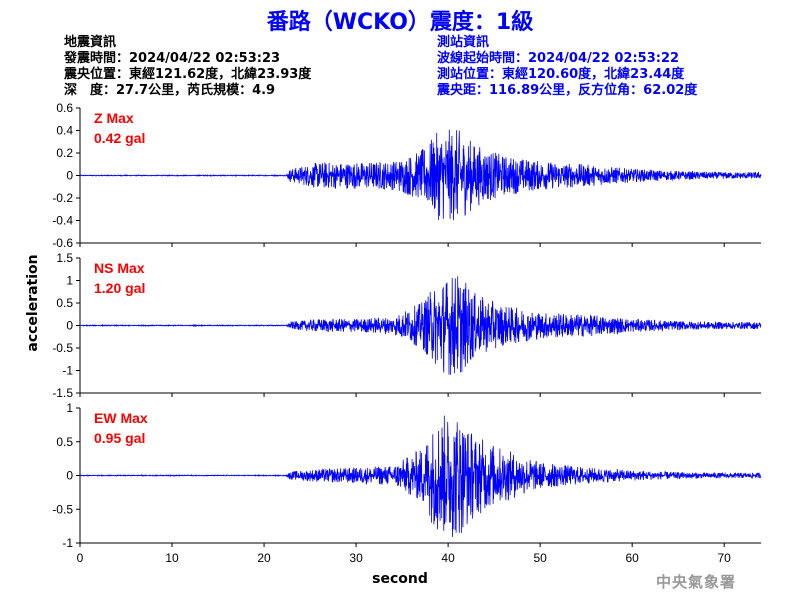 The image size is (800, 600). What do you see at coordinates (561, 74) in the screenshot?
I see `station-location: 測站位置：東經120.60度，北緯23.44度` at bounding box center [561, 74].